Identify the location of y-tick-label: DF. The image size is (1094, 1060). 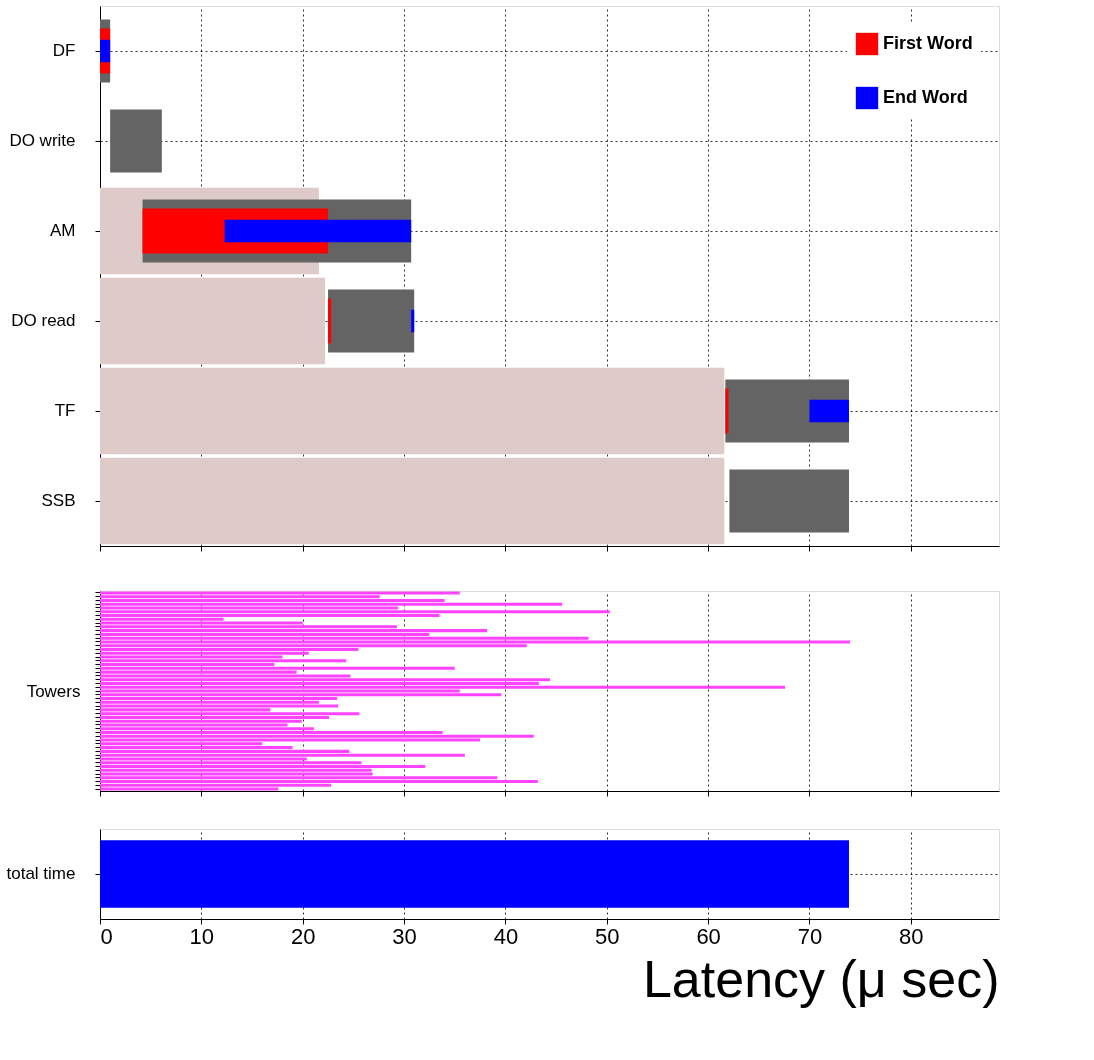
(64, 50).